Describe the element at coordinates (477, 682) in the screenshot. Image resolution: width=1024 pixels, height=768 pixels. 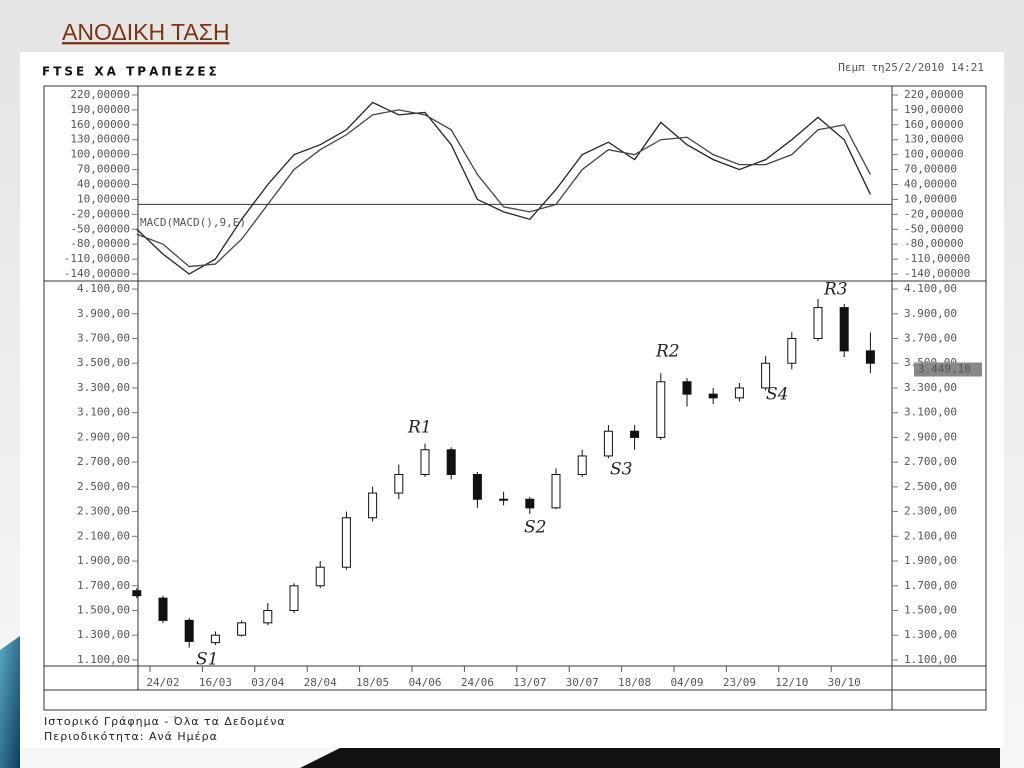
I see `x-tick-label: 24/06` at that location.